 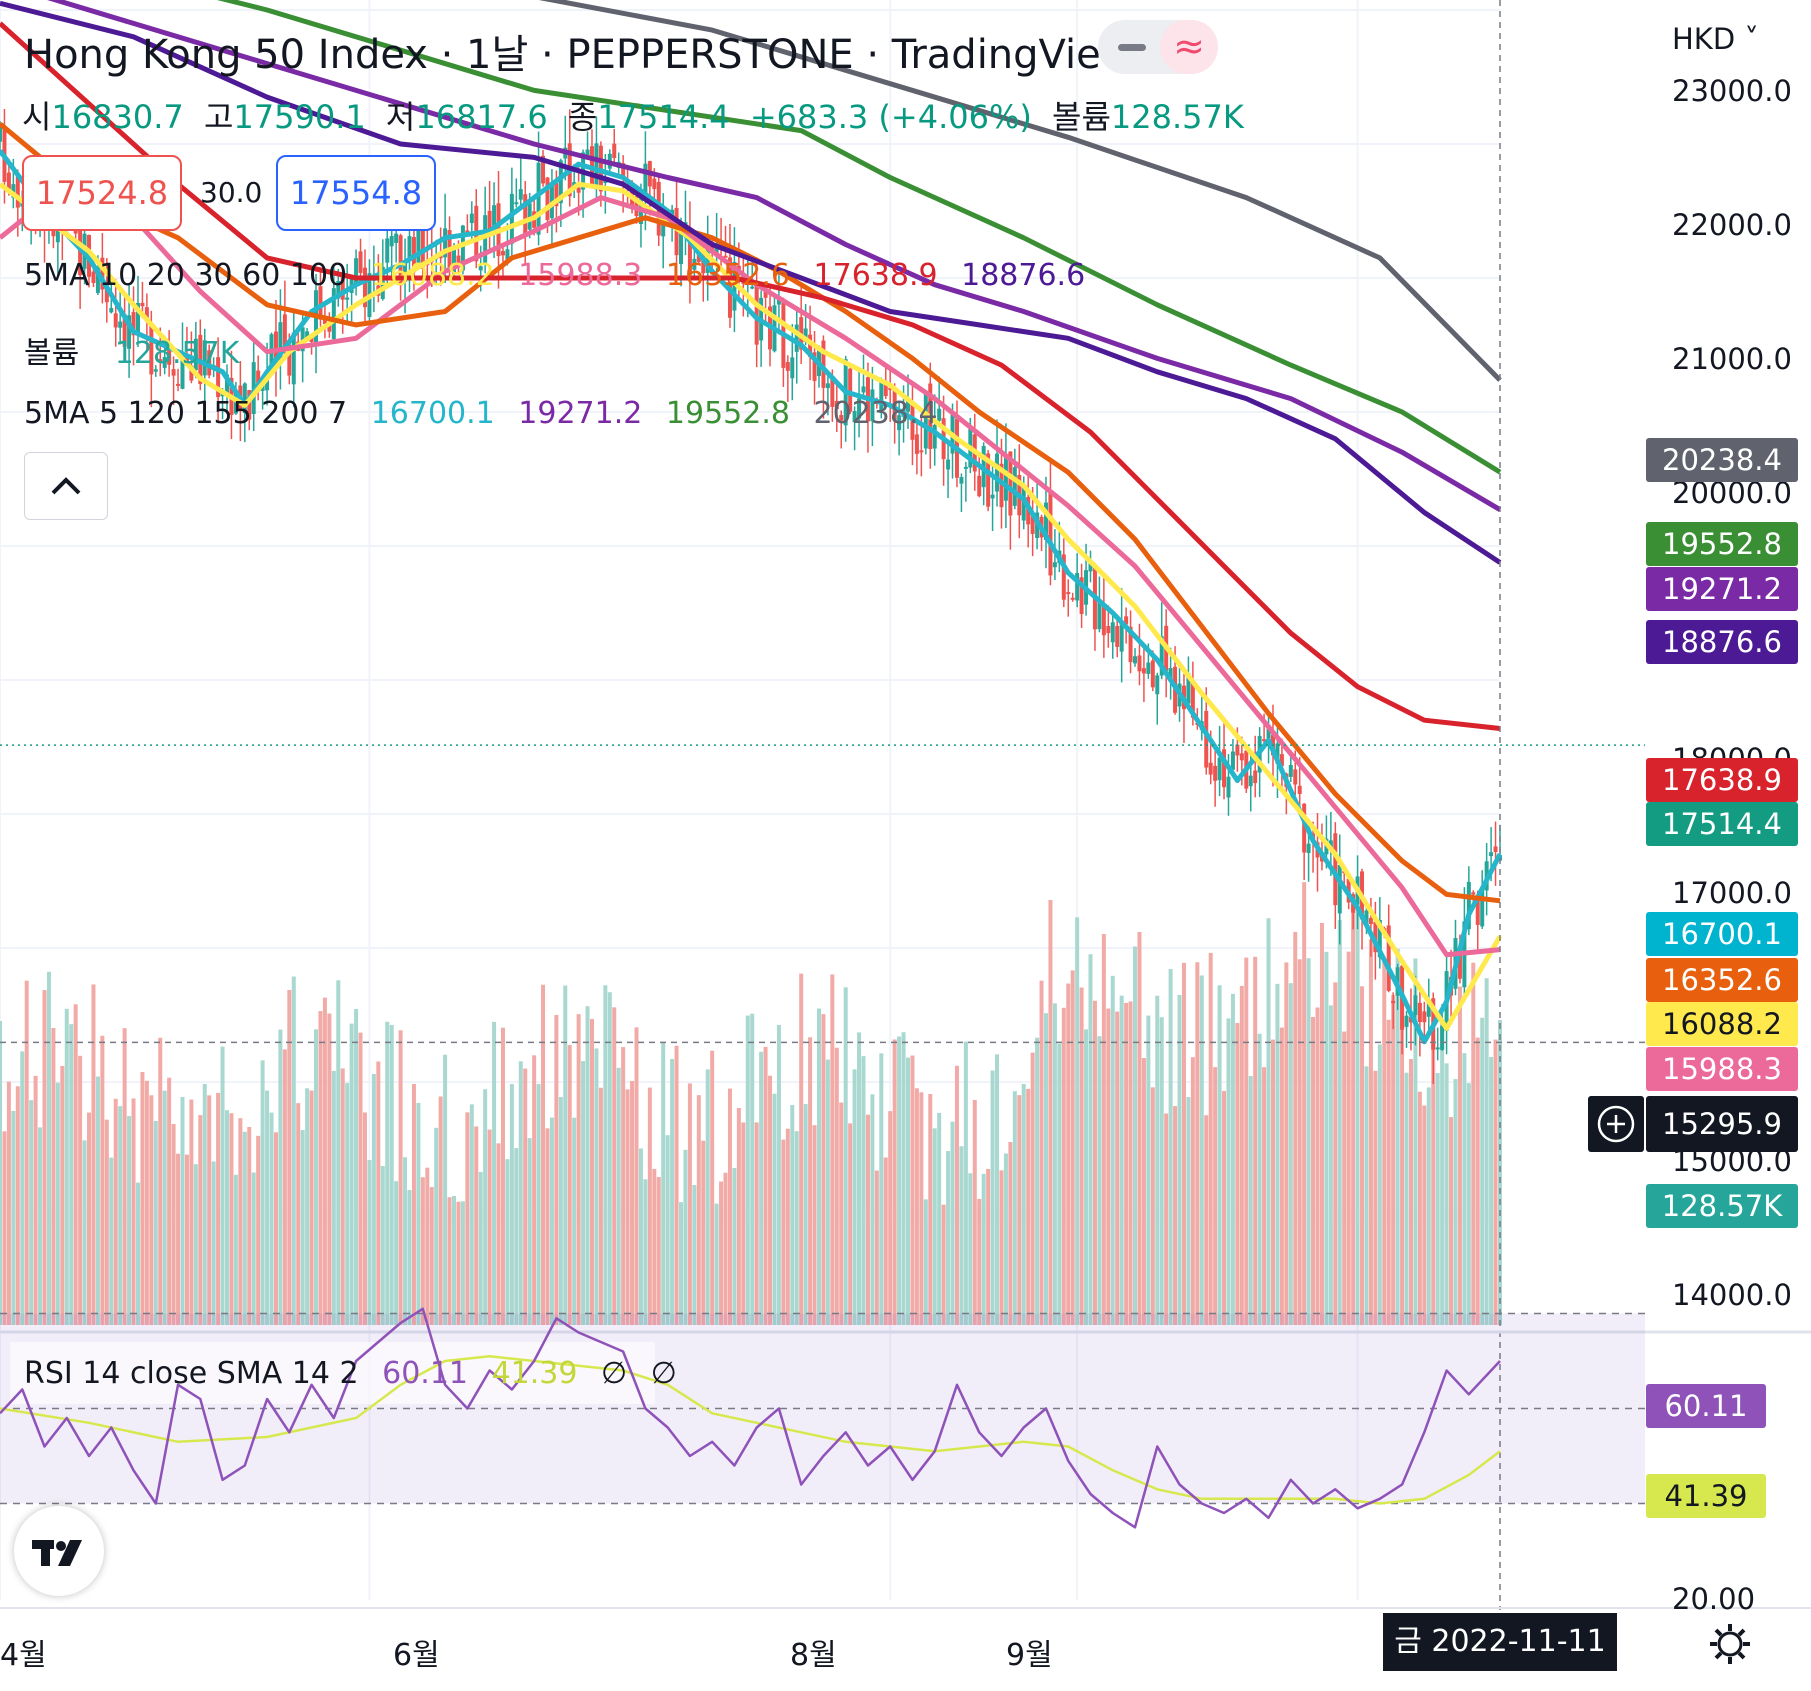 What do you see at coordinates (1616, 1124) in the screenshot?
I see `add-order-button` at bounding box center [1616, 1124].